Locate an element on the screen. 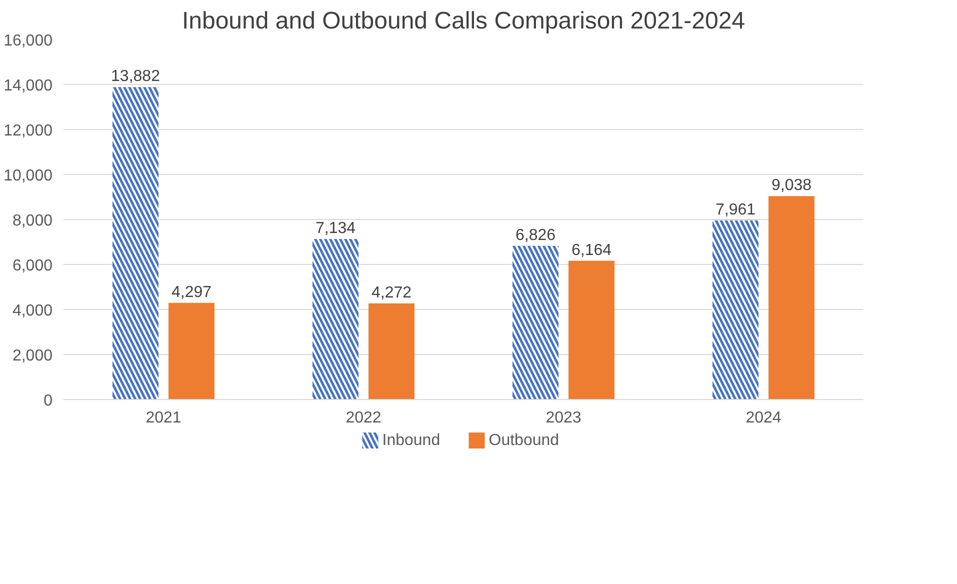 The width and height of the screenshot is (957, 584). chart-title: Inbound and Outbound Calls Comparison 2021-2024 is located at coordinates (464, 21).